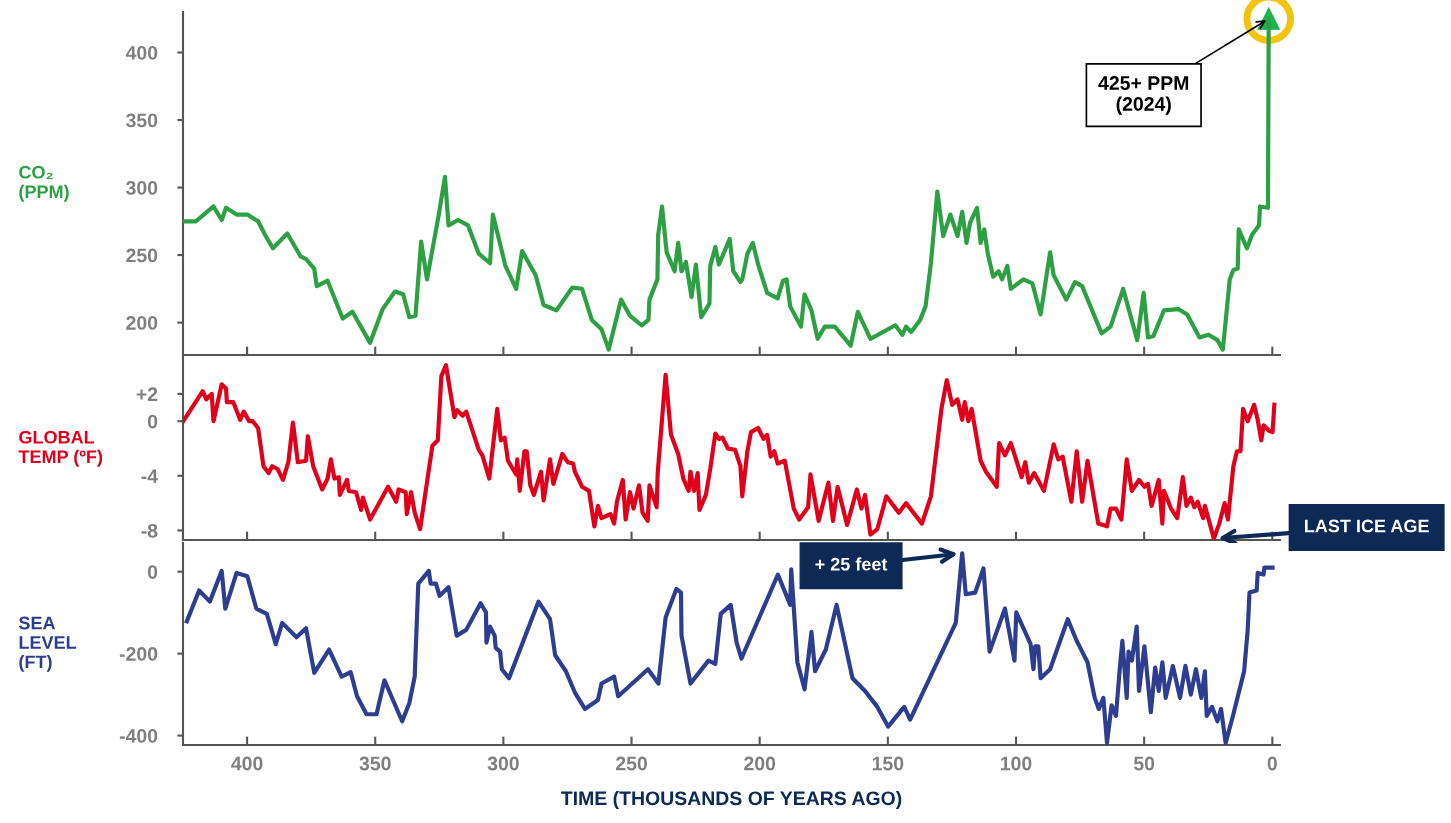  What do you see at coordinates (851, 564) in the screenshot?
I see `annotation: + 25 feet` at bounding box center [851, 564].